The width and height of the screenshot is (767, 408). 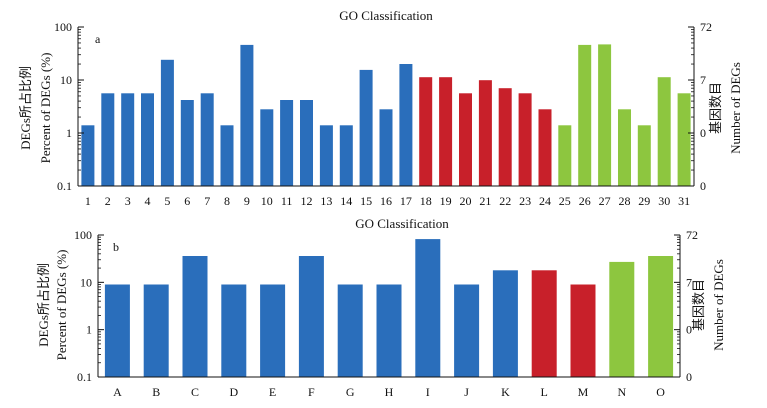 I want to click on panel-b-x-tick-label: C, so click(x=195, y=392).